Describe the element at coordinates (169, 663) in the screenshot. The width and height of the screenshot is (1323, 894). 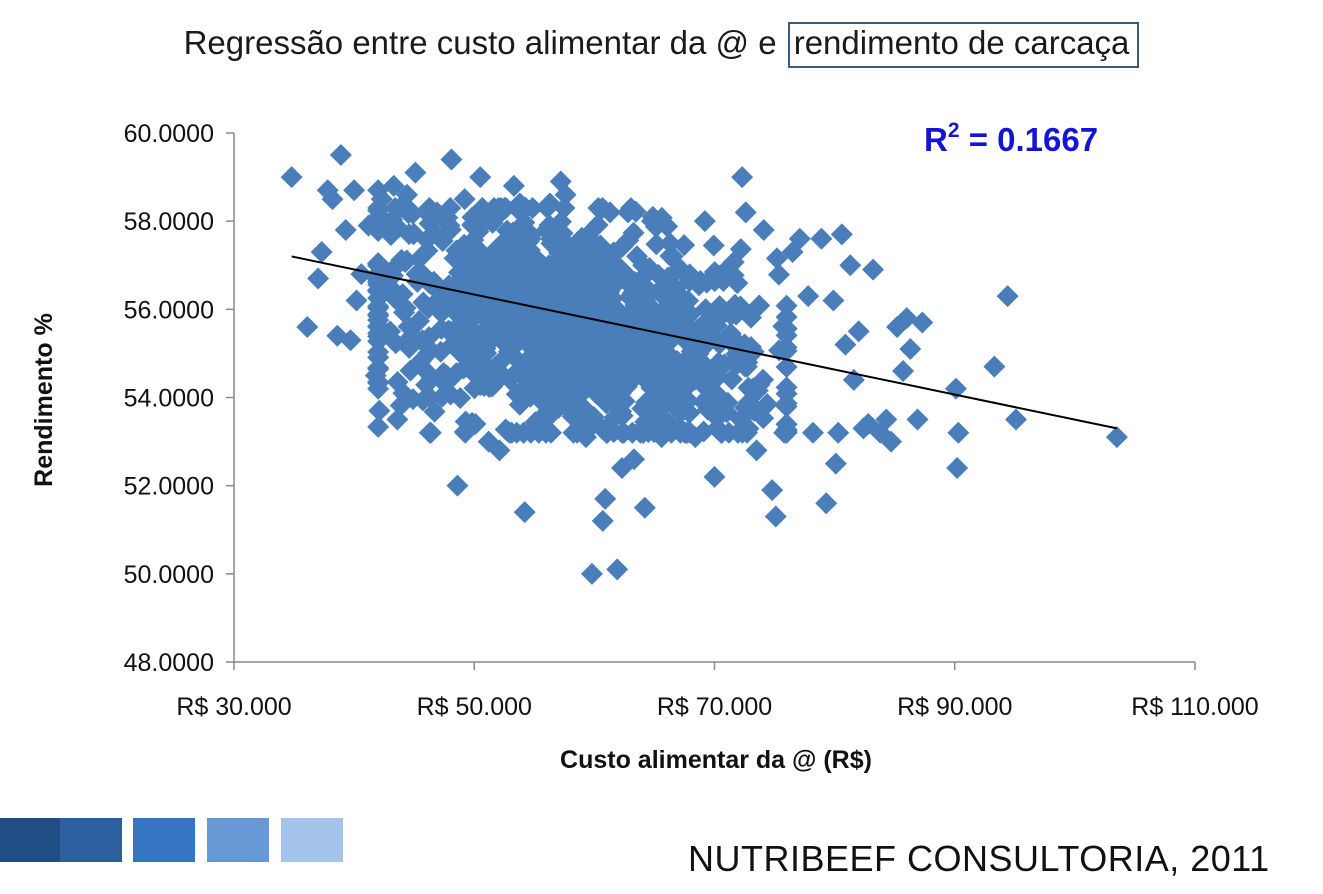
I see `y-tick-label: 48.0000` at that location.